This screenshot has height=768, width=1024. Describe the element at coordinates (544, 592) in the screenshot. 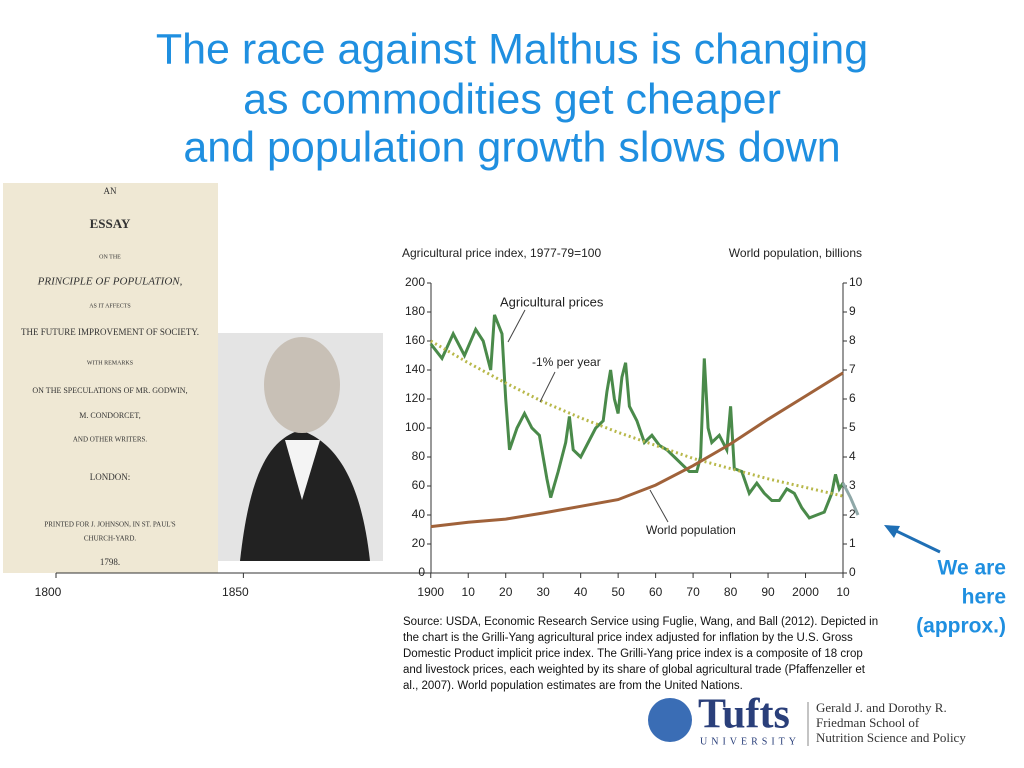

I see `x-tick-label: 30` at that location.